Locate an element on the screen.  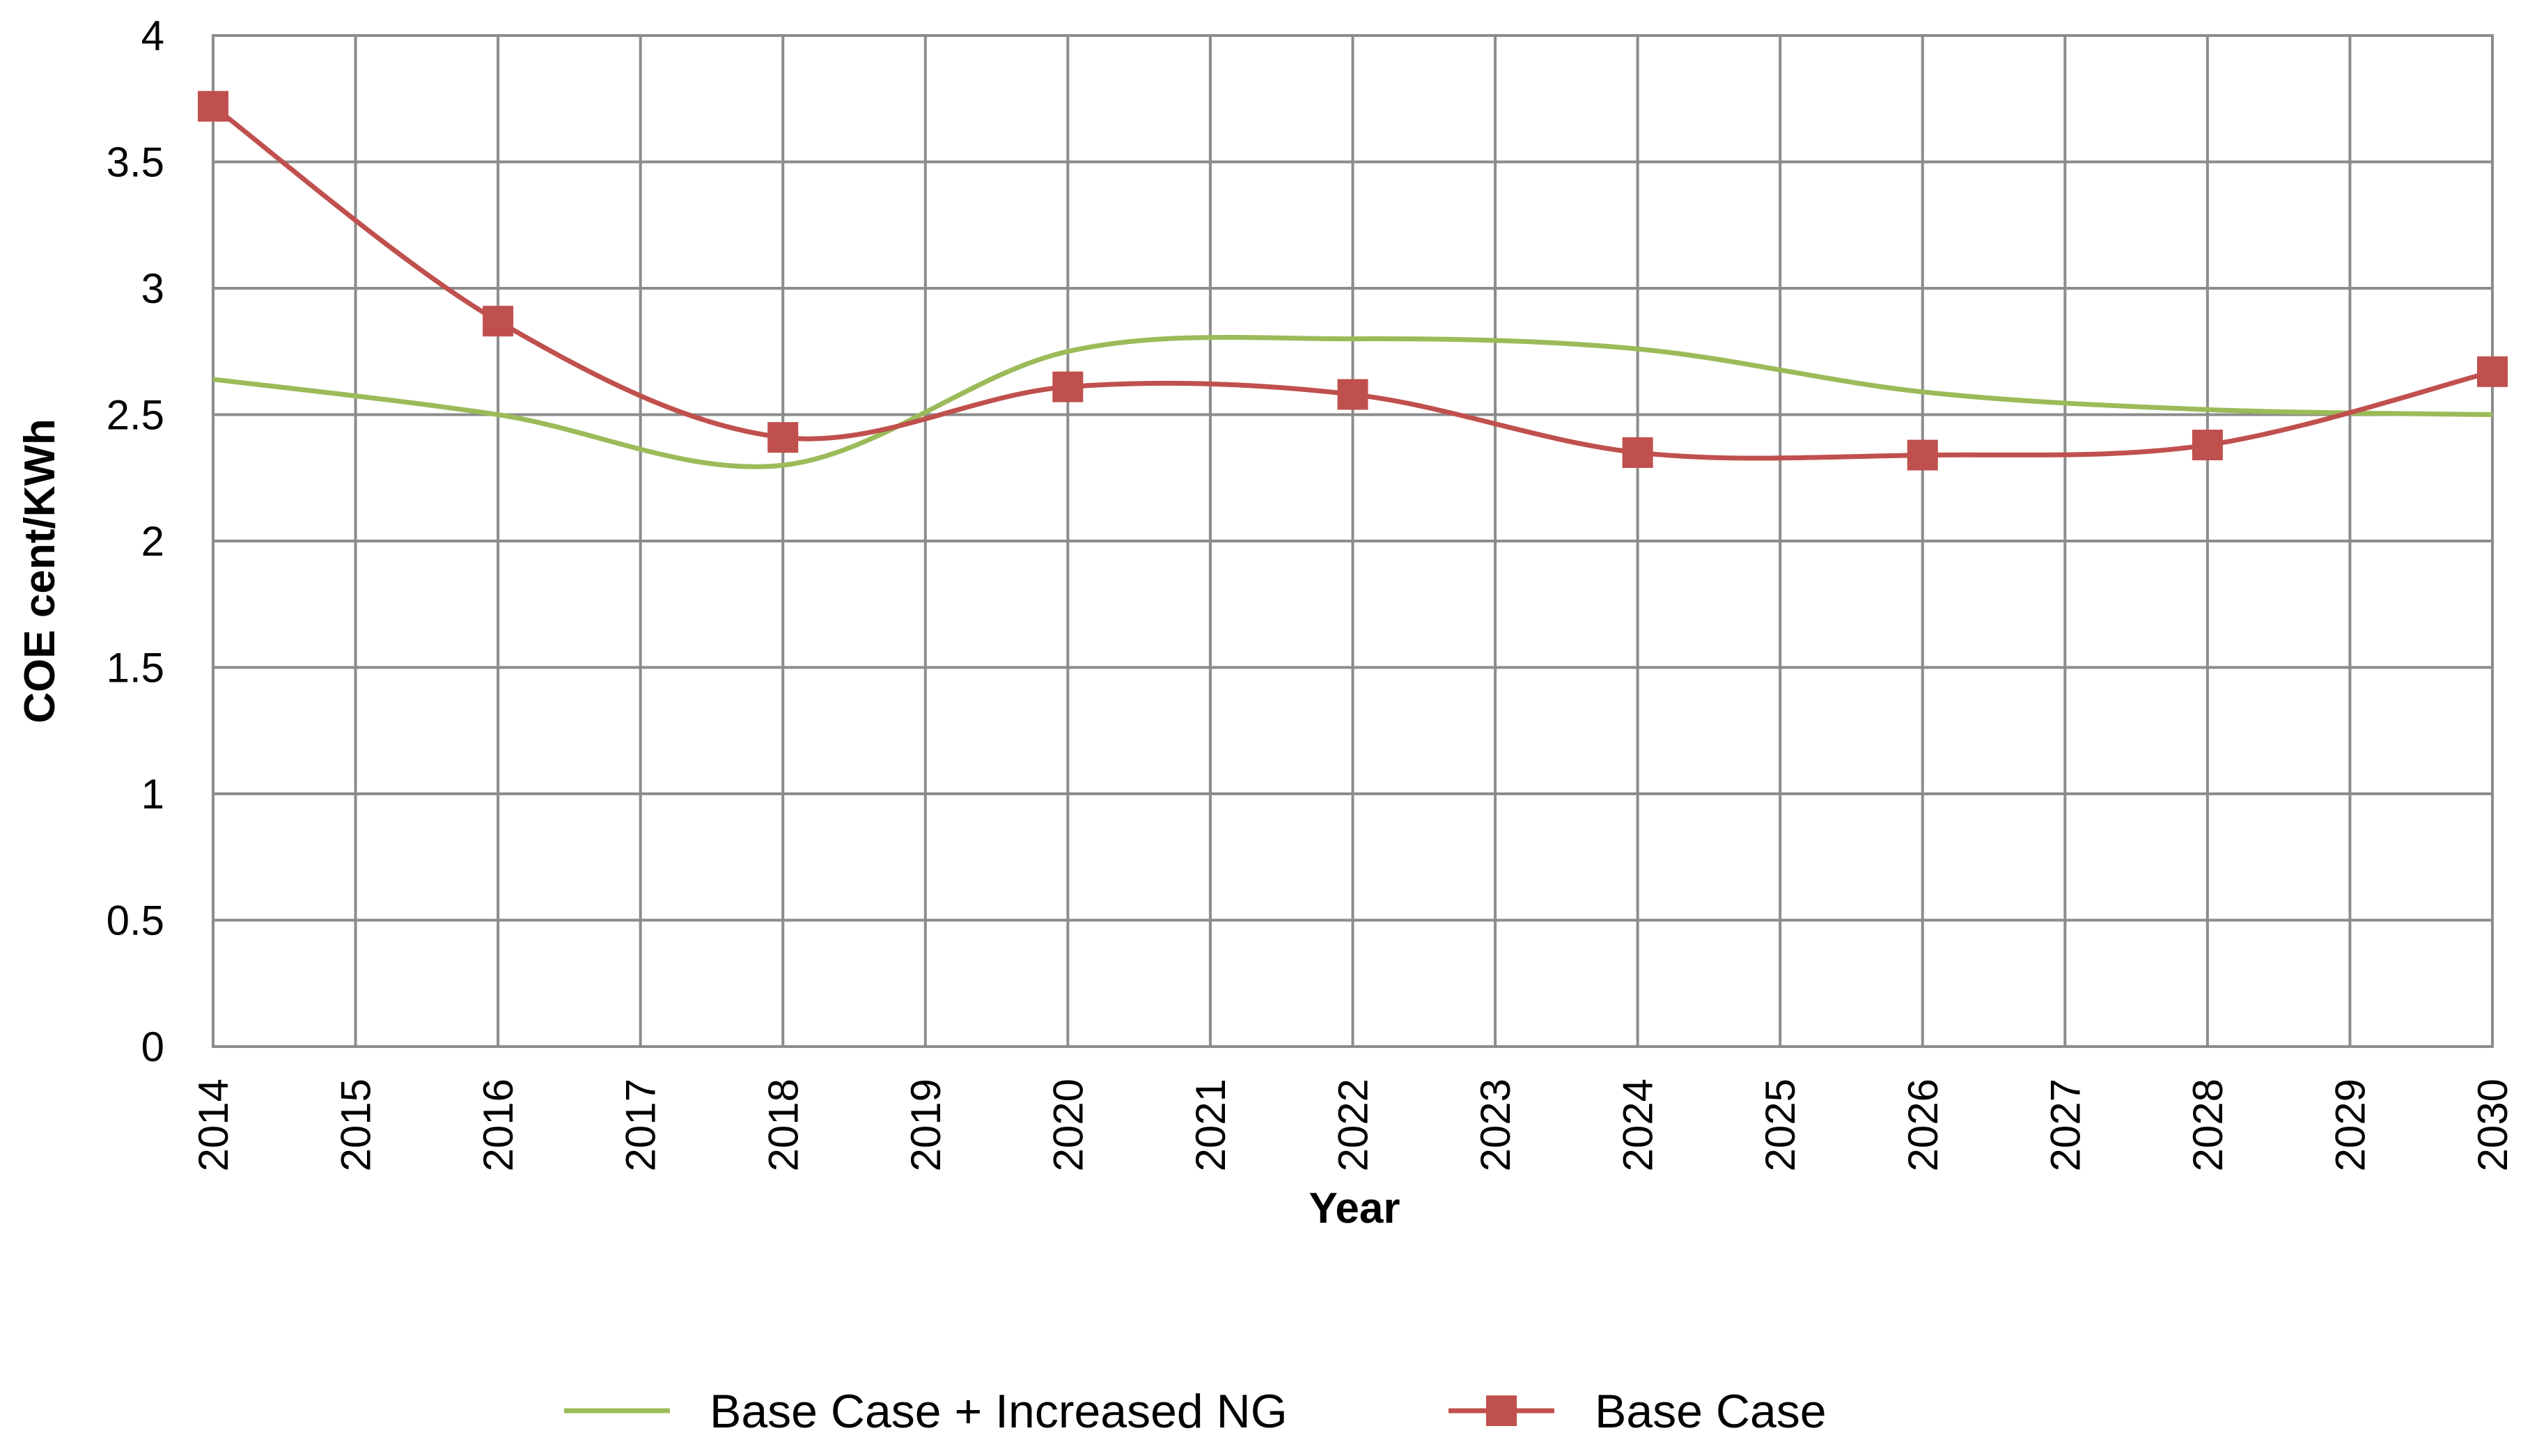
x-tick-label: 2027 is located at coordinates (2065, 1125).